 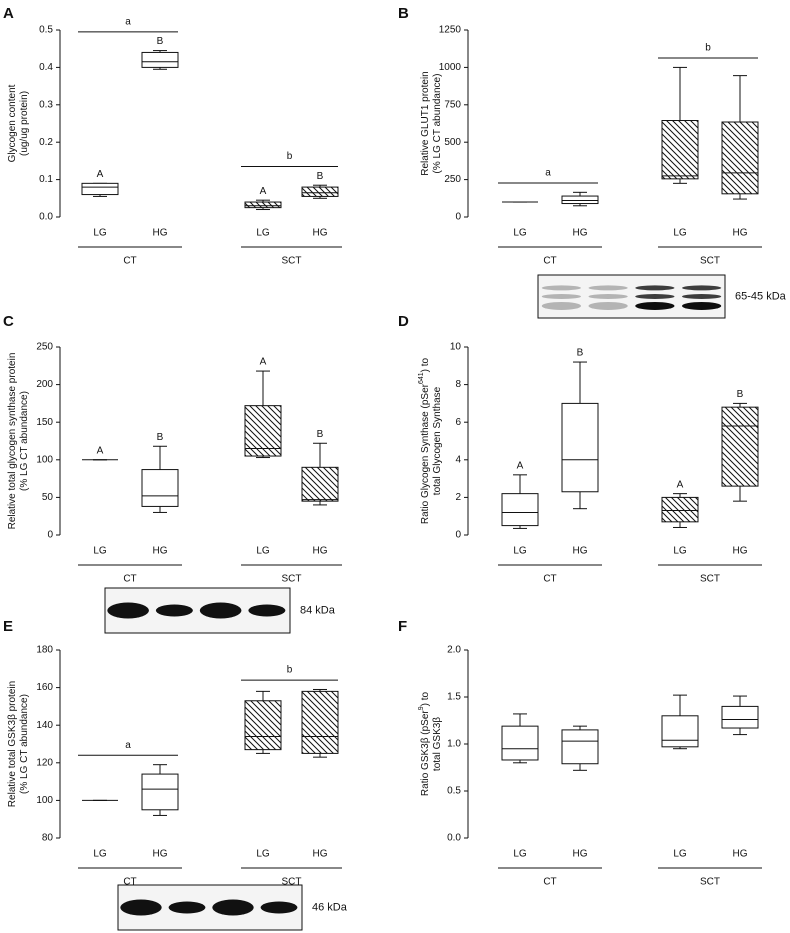 I want to click on y-tick-label: 0, so click(x=50, y=535).